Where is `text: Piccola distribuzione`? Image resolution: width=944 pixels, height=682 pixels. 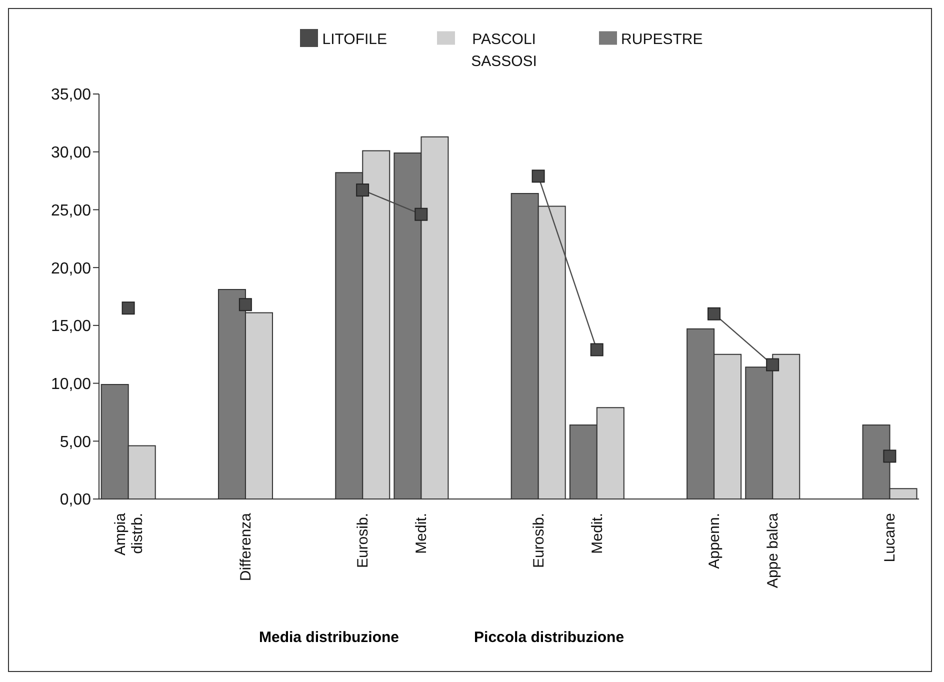 text: Piccola distribuzione is located at coordinates (549, 637).